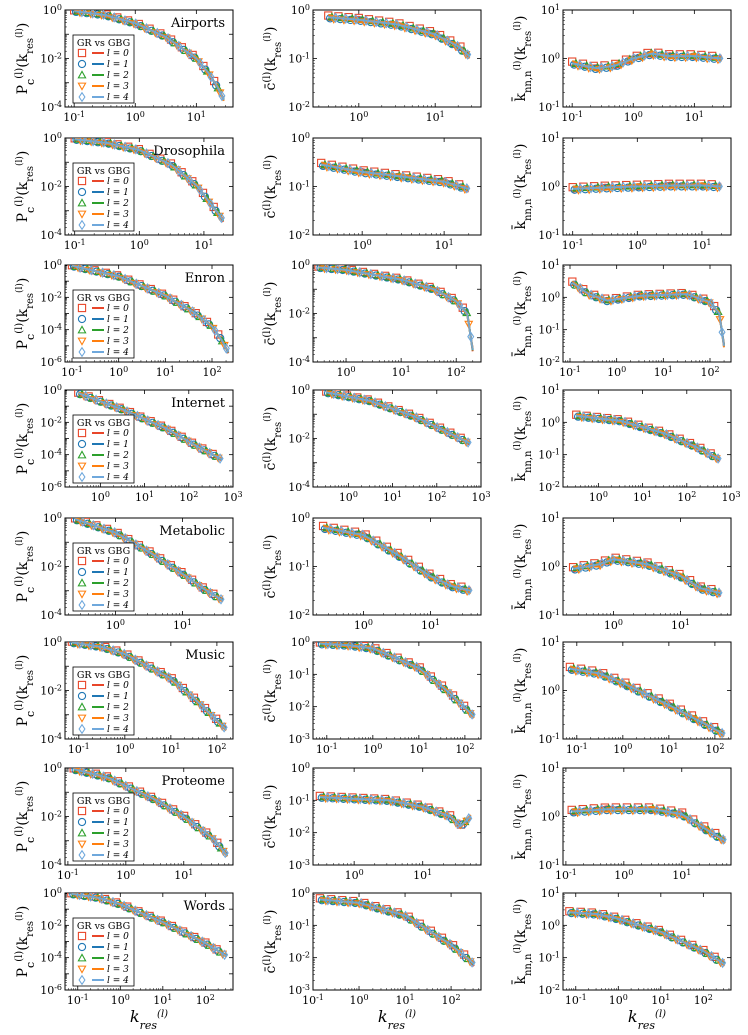 The height and width of the screenshot is (1035, 748). Describe the element at coordinates (232, 497) in the screenshot. I see `x-tick-label: 10³` at that location.